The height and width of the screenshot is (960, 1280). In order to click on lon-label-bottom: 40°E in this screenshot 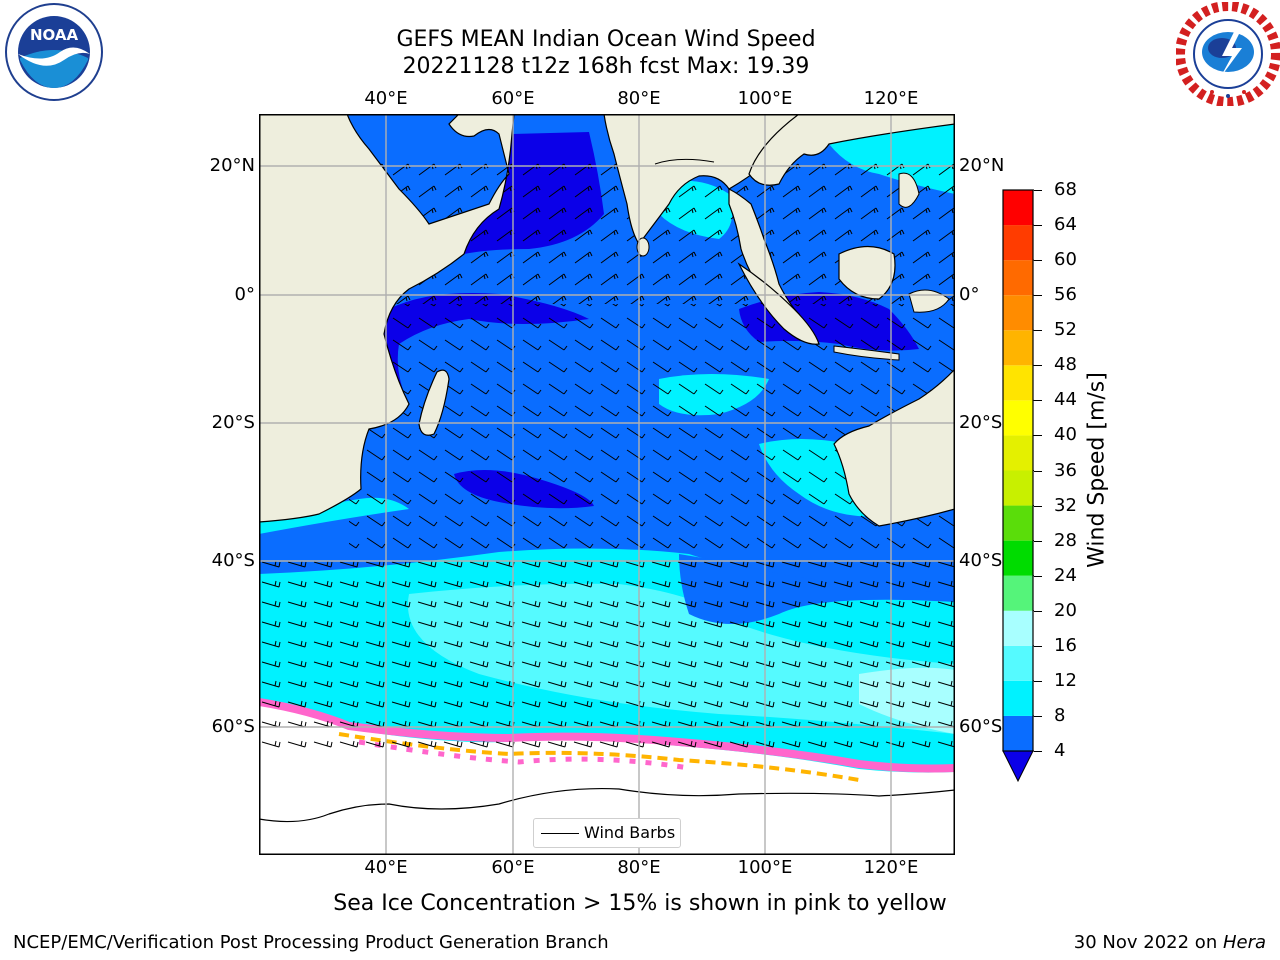, I will do `click(386, 867)`.